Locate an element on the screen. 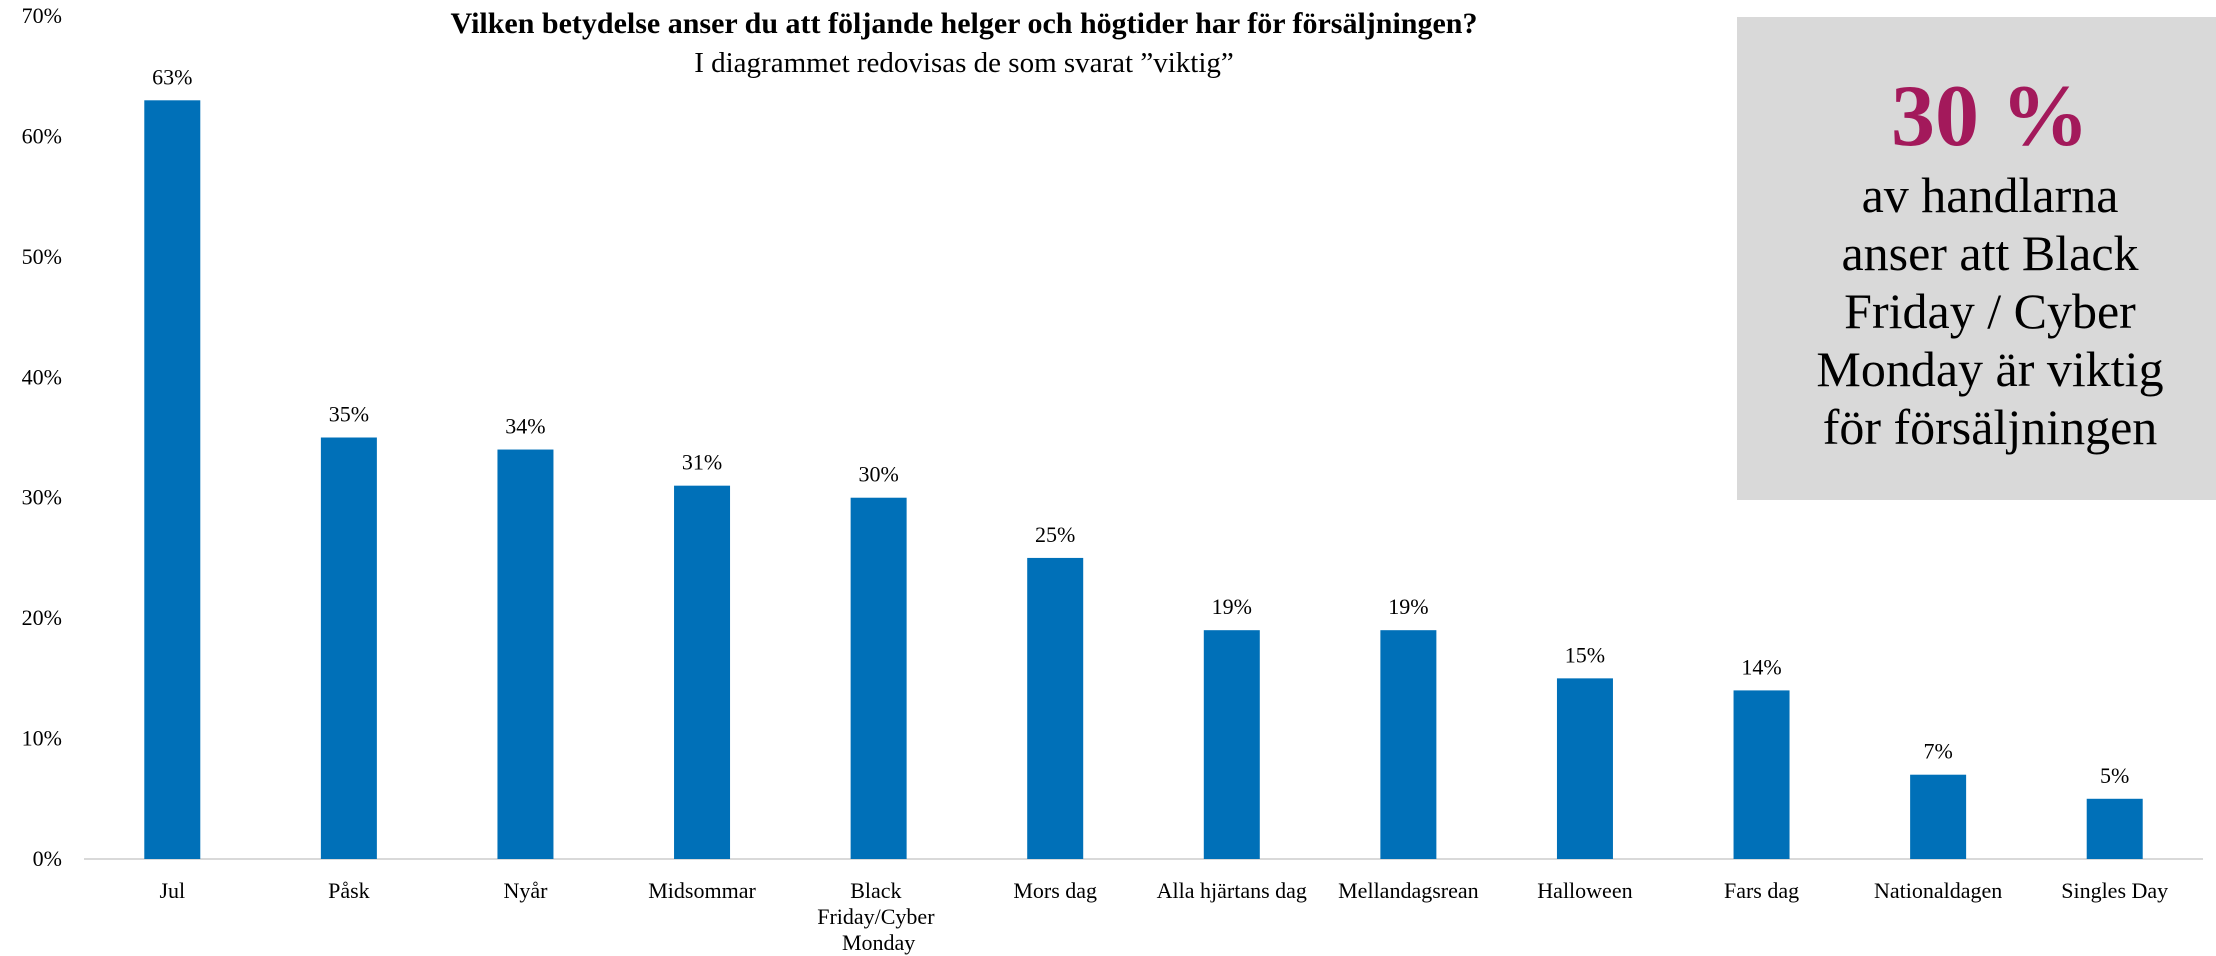  callout-box is located at coordinates (1976, 258).